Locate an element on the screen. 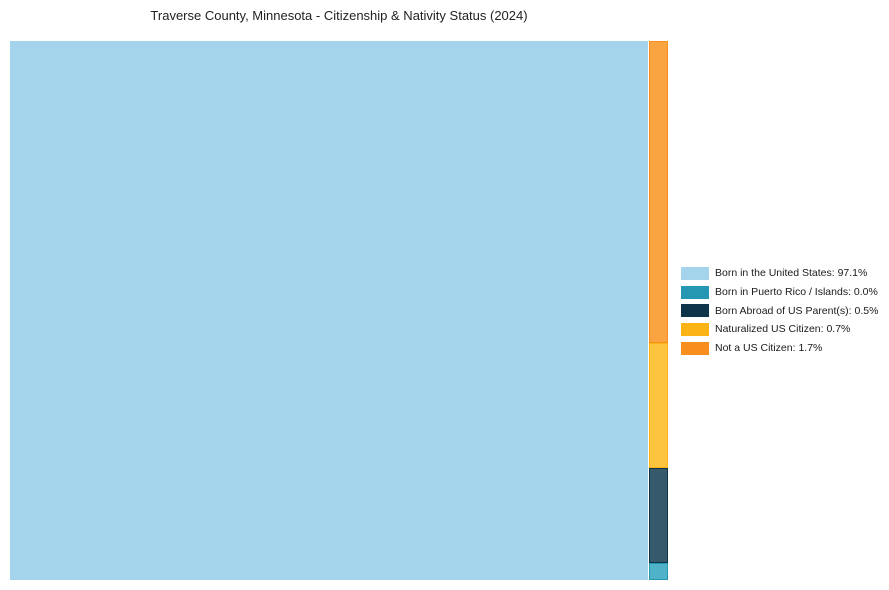 The width and height of the screenshot is (889, 590). legend-item-born-in-puerto-rico-islands: Born in Puerto Rico / Islands: 0.0% is located at coordinates (779, 292).